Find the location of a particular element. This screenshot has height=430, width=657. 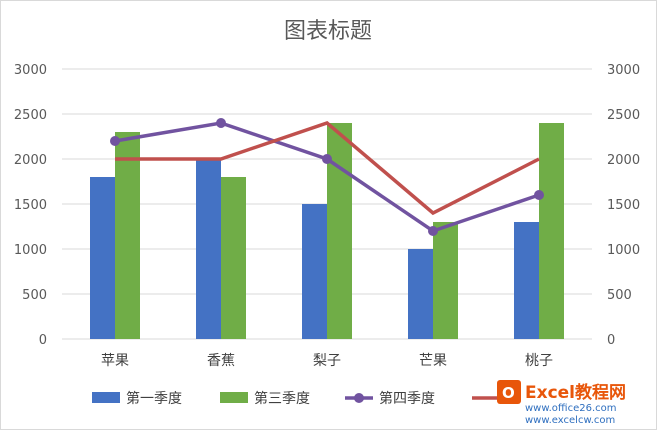

y-tick-label-left: 3000 is located at coordinates (30, 70).